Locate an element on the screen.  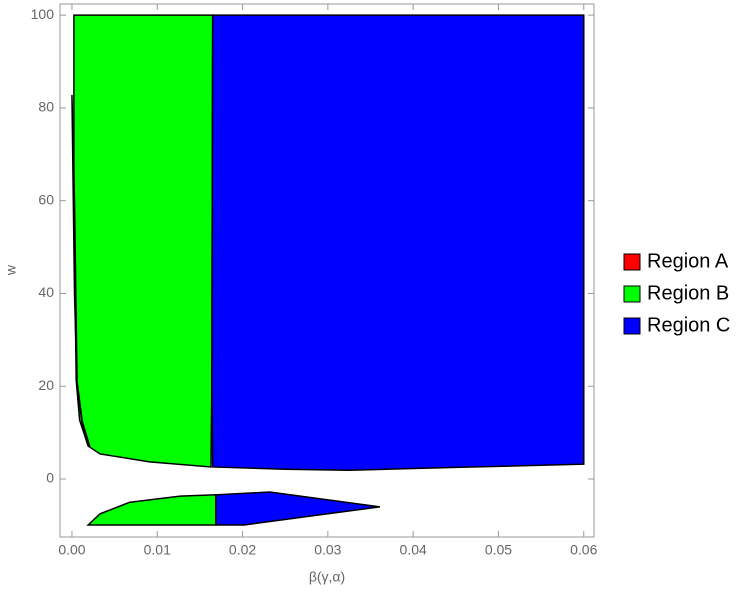
x-tick-label: 0.00 is located at coordinates (71, 550).